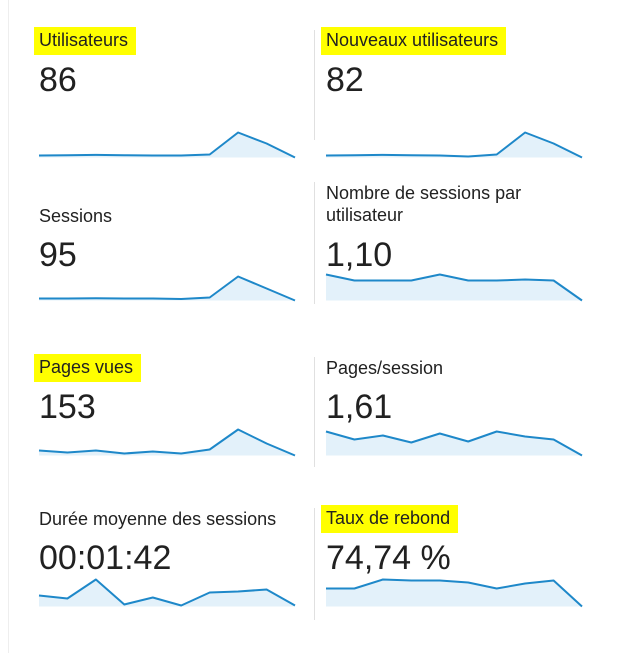  Describe the element at coordinates (359, 255) in the screenshot. I see `metric-value: 1,10` at that location.